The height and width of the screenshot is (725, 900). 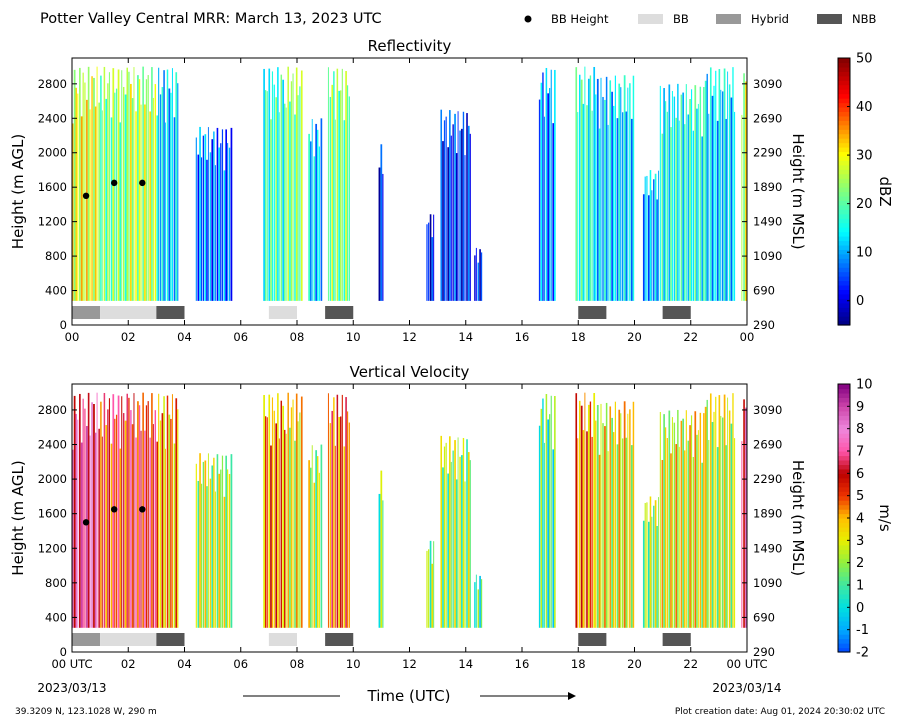 I want to click on x-tick-label: 22, so click(x=690, y=337).